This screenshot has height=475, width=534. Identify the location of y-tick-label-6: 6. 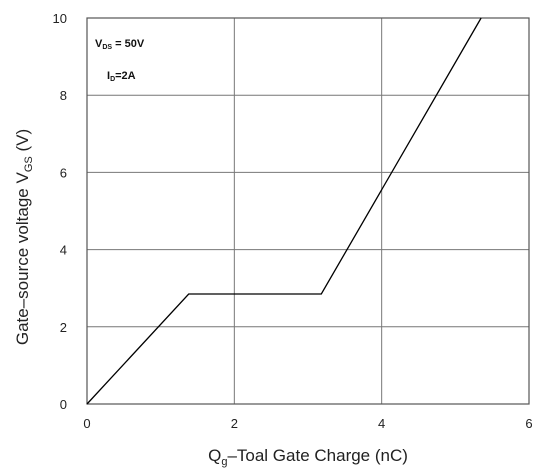
(63, 172).